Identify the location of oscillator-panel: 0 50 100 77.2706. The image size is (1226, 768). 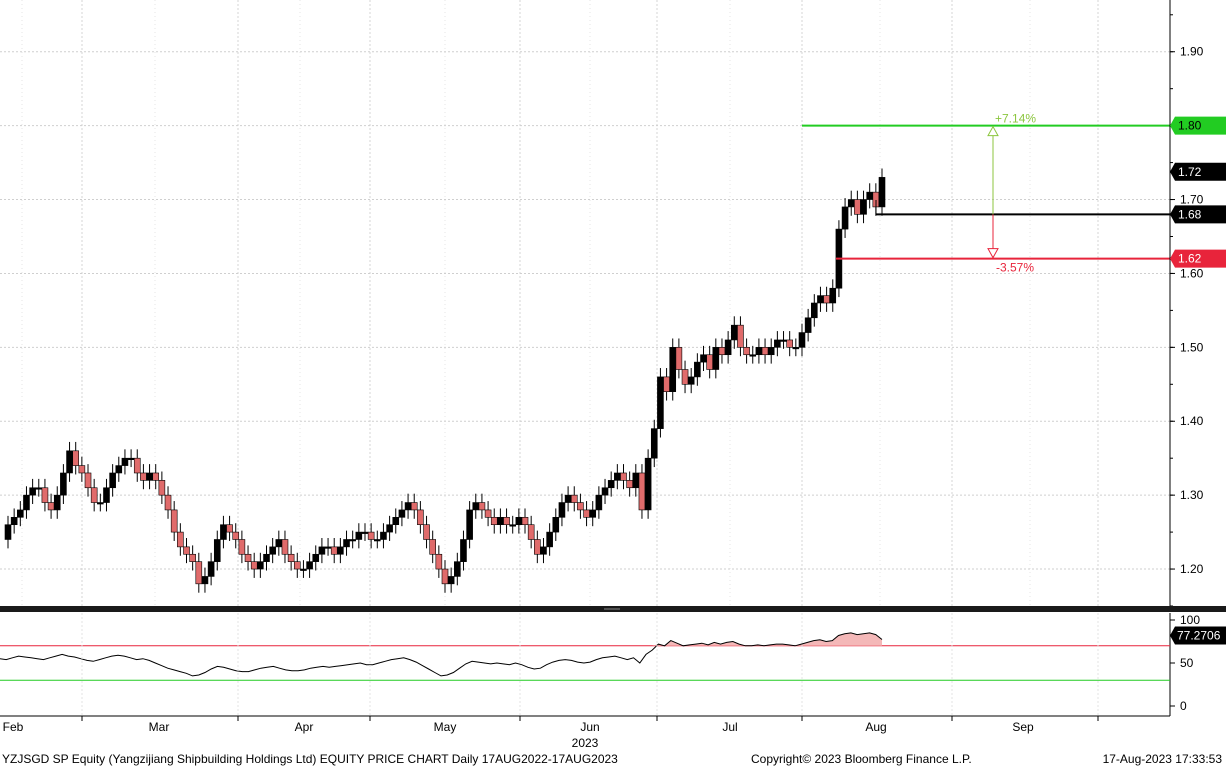
(613, 664).